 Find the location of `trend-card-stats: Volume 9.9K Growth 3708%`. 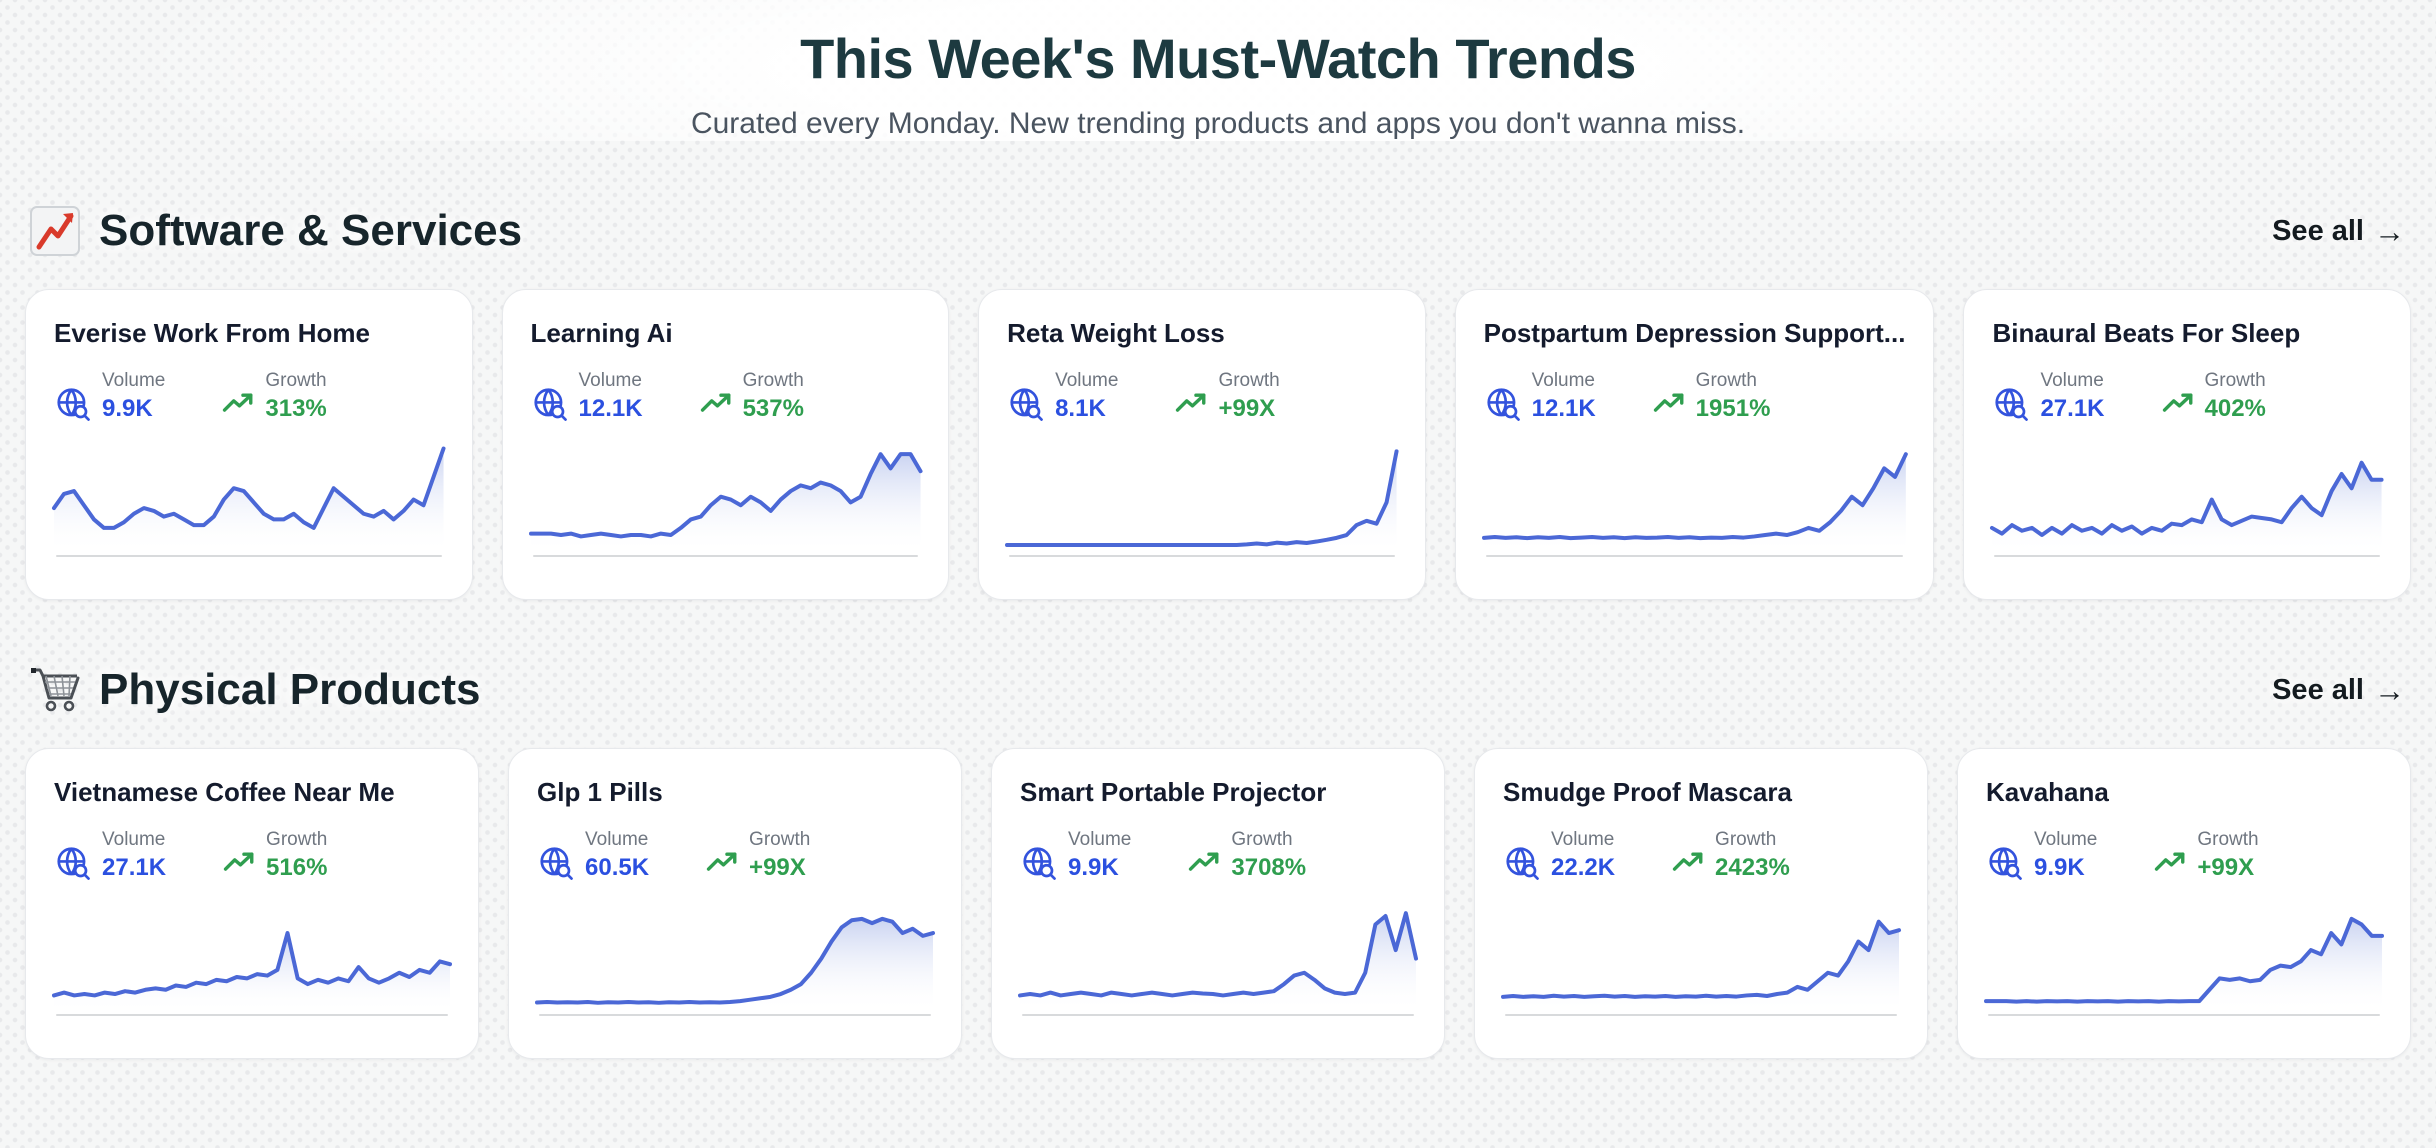

trend-card-stats: Volume 9.9K Growth 3708% is located at coordinates (1218, 855).